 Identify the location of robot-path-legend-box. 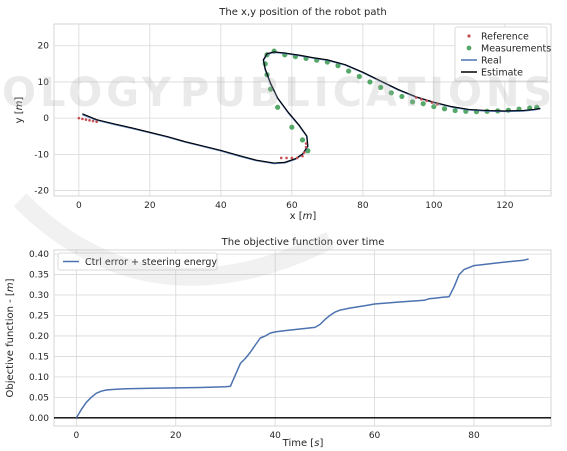
(501, 54).